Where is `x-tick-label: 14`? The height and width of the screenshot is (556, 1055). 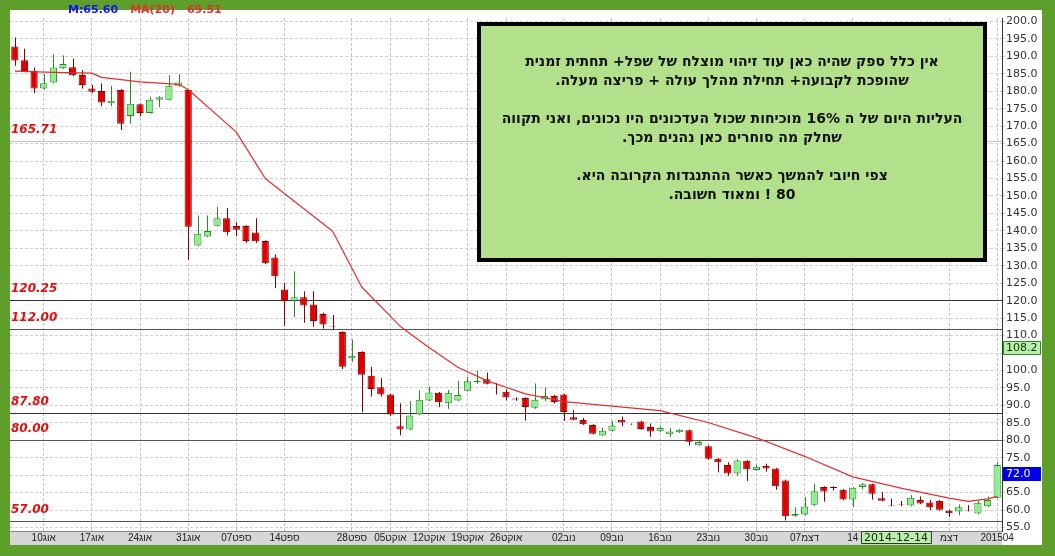
x-tick-label: 14 is located at coordinates (853, 537).